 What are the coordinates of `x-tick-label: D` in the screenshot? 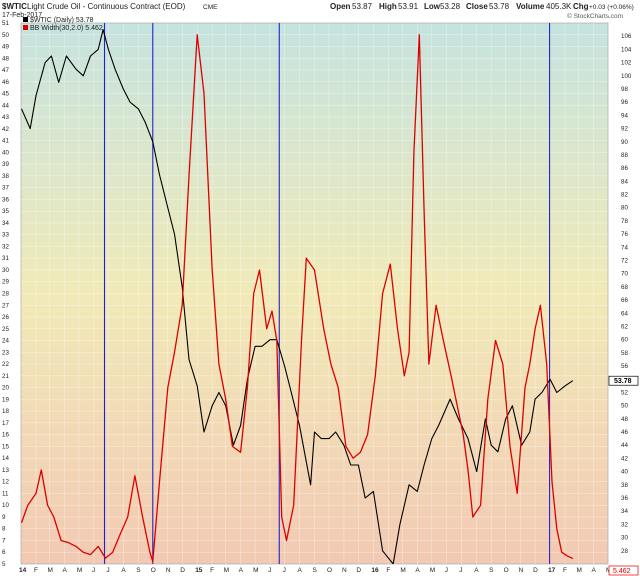 It's located at (182, 570).